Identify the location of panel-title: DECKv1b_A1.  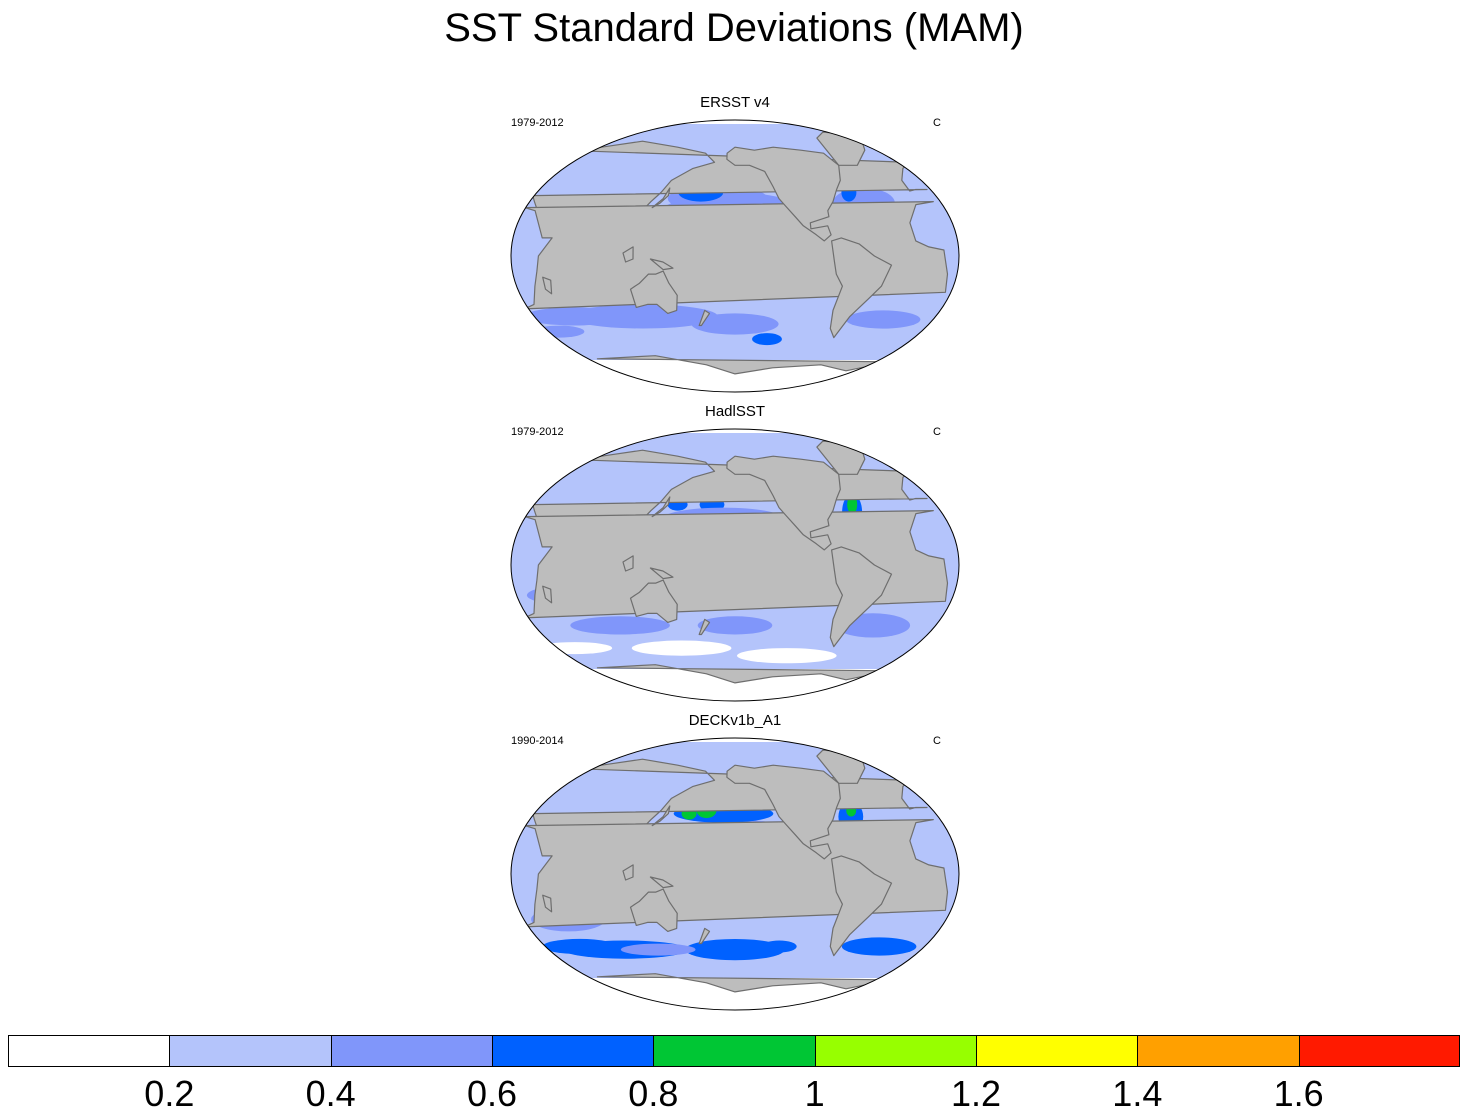
(735, 720).